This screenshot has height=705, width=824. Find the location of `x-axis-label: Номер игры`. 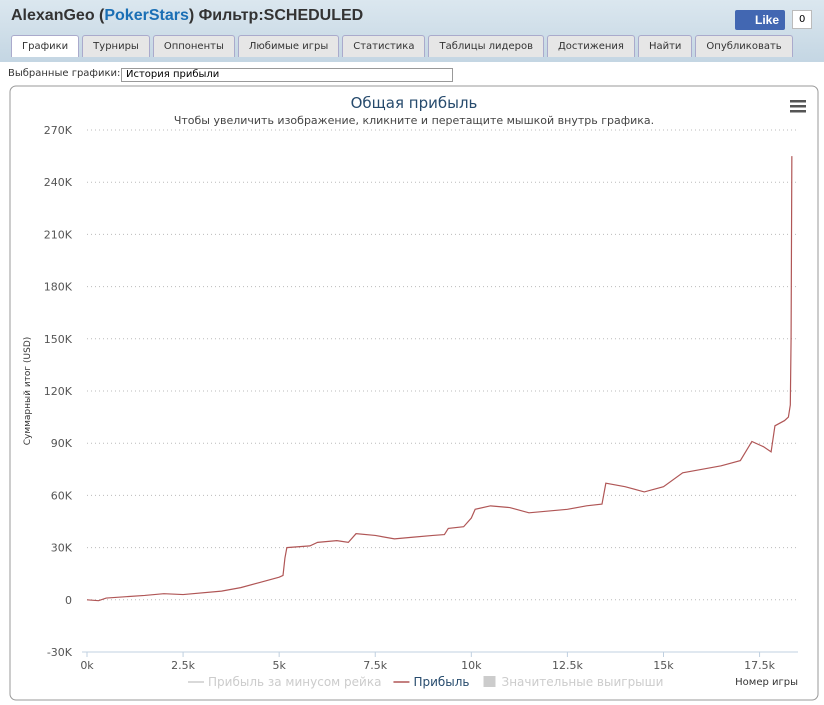

x-axis-label: Номер игры is located at coordinates (766, 682).